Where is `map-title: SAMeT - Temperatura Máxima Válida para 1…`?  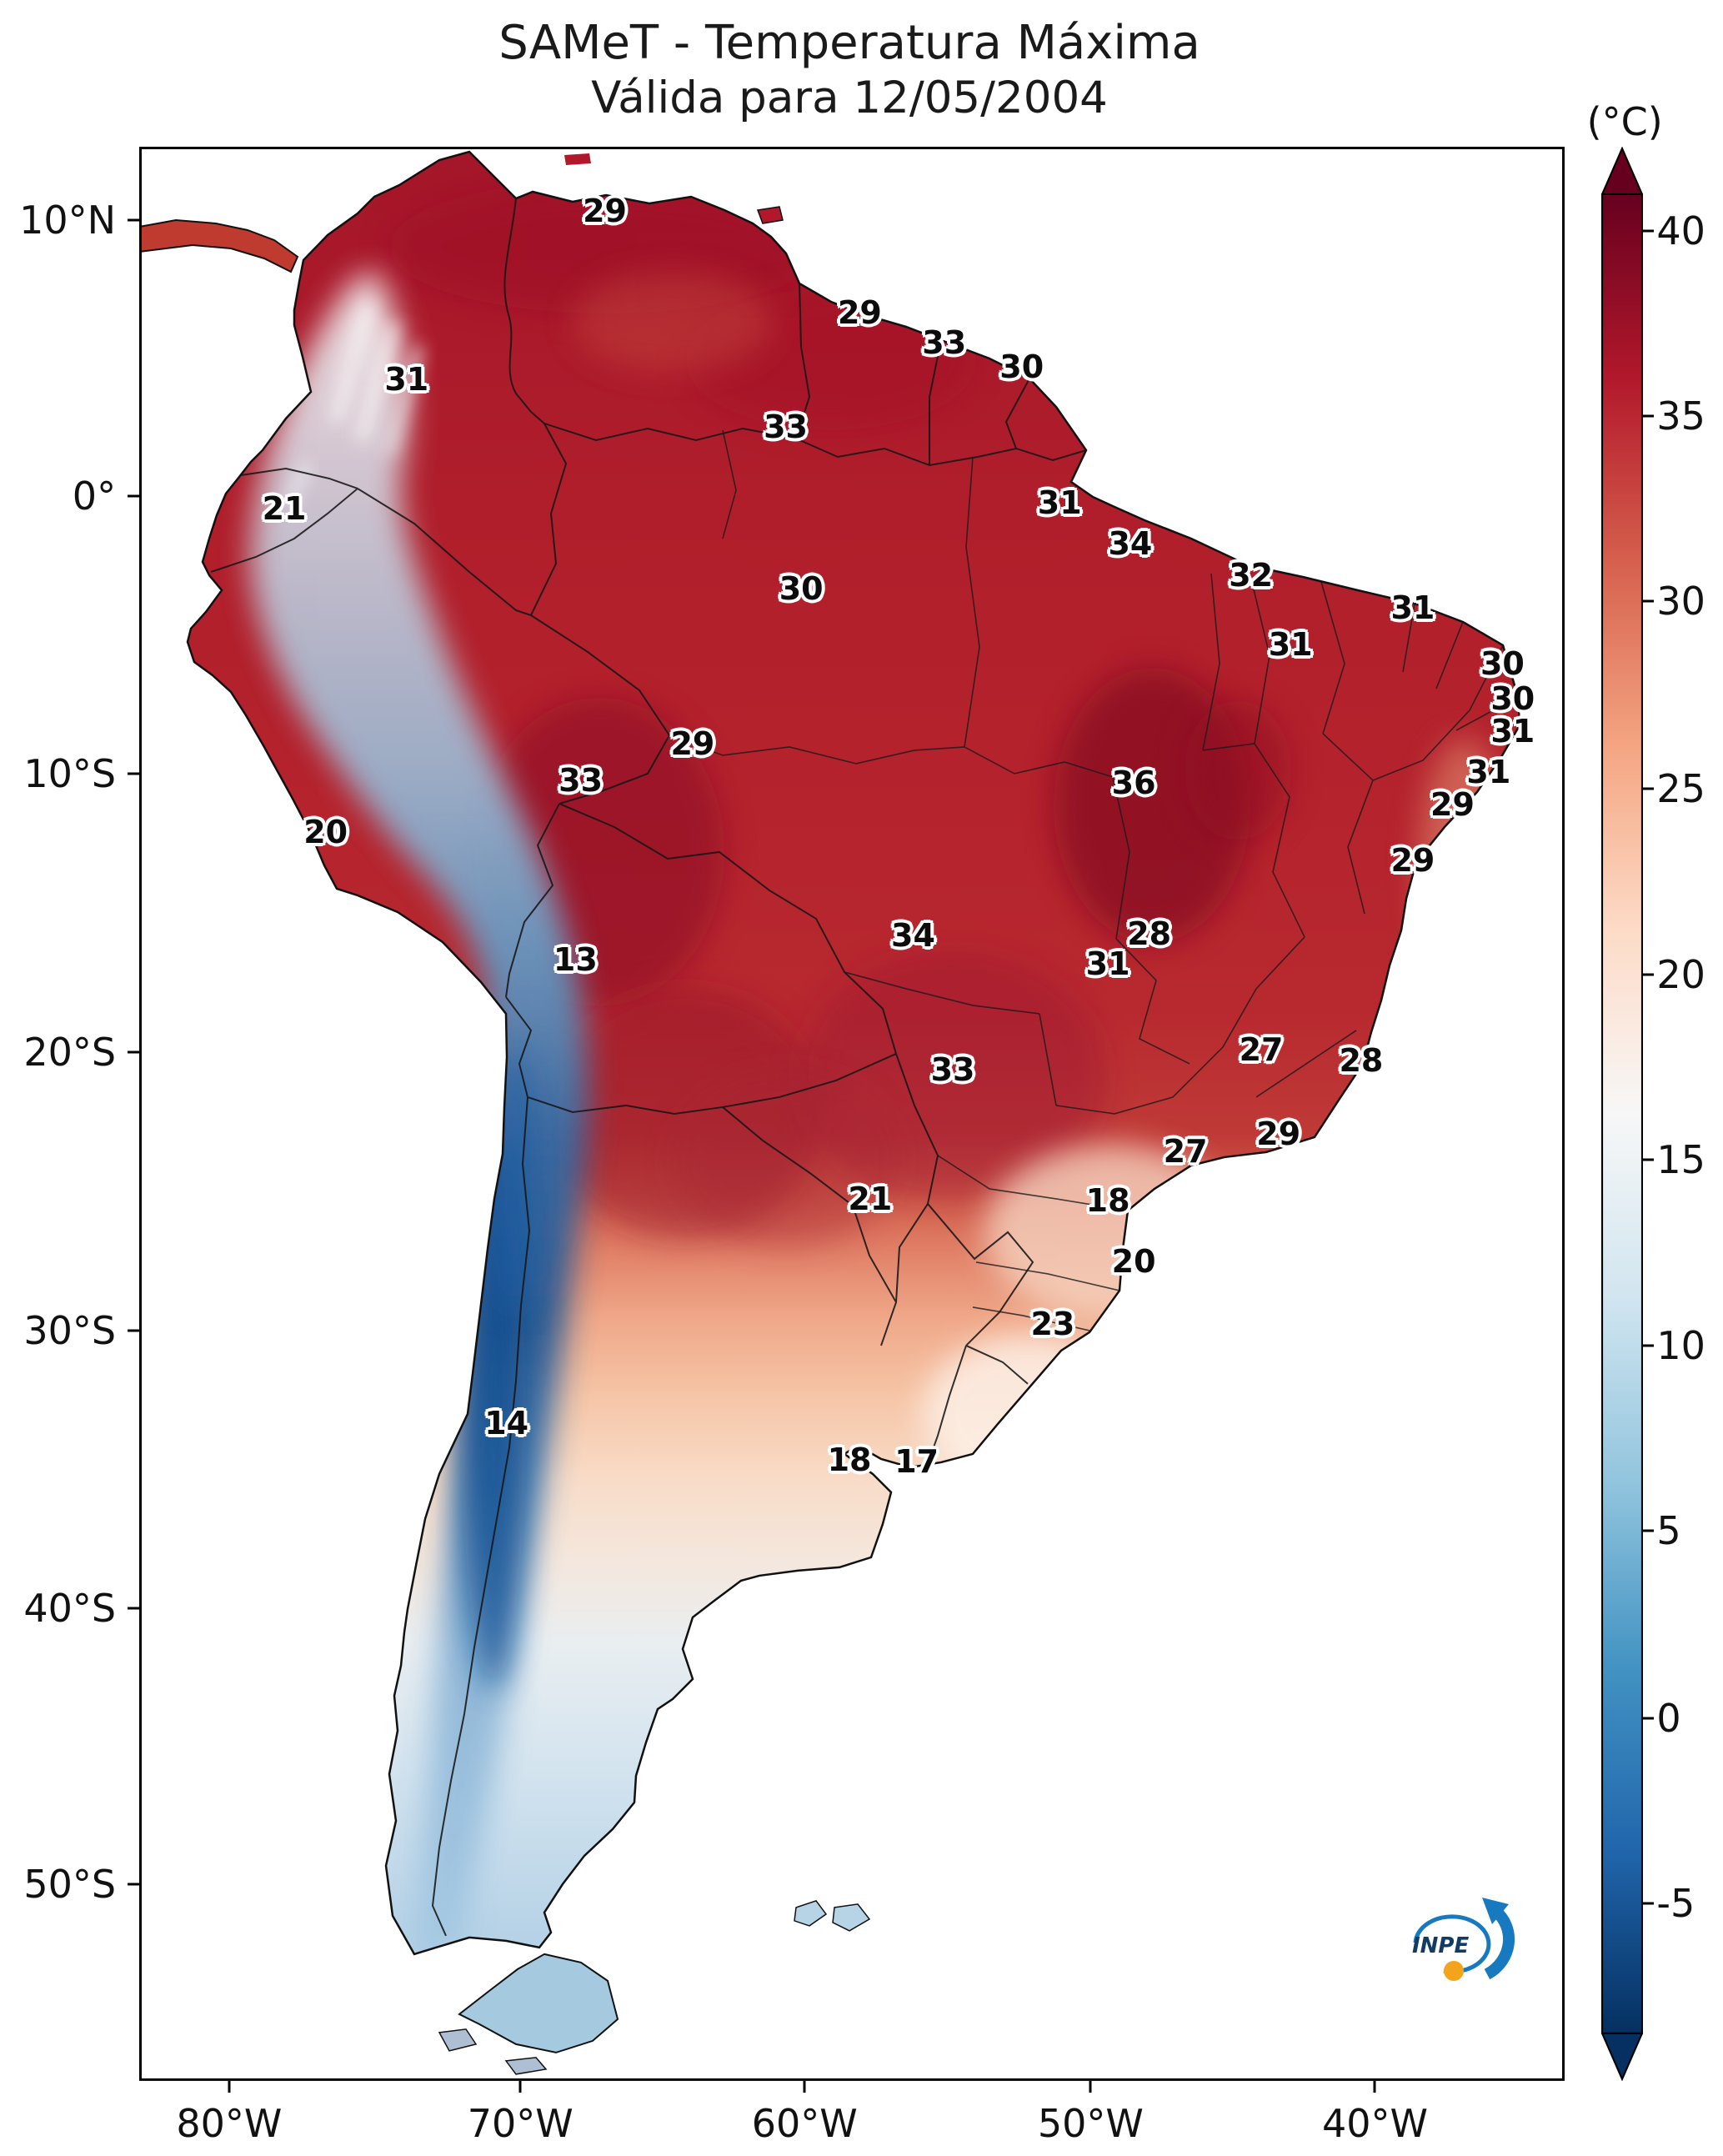 map-title: SAMeT - Temperatura Máxima Válida para 1… is located at coordinates (849, 70).